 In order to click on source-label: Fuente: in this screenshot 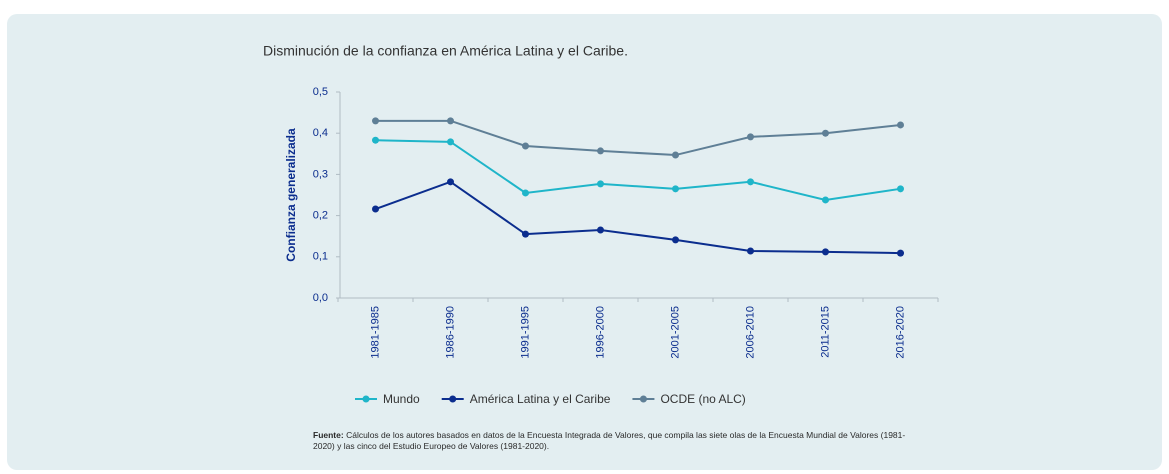, I will do `click(328, 435)`.